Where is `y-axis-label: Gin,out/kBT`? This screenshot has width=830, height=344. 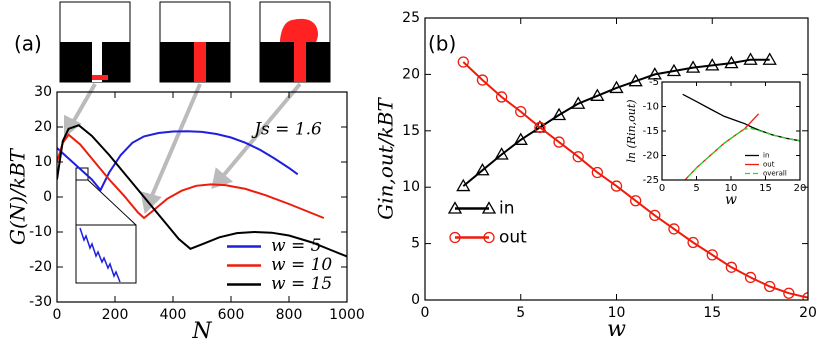 y-axis-label: Gin,out/kBT is located at coordinates (386, 158).